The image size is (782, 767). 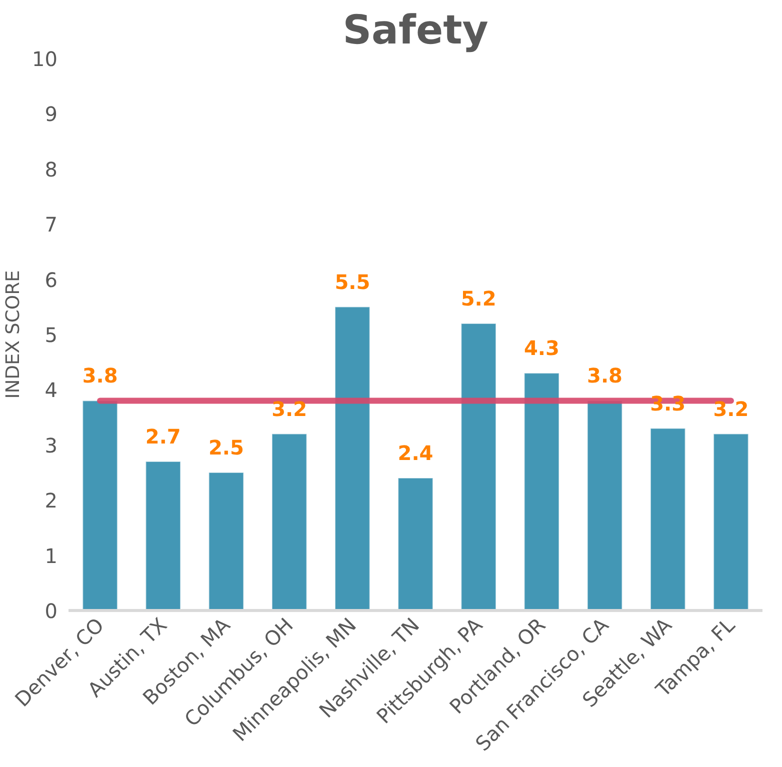 I want to click on y-tick-label: 5, so click(x=51, y=335).